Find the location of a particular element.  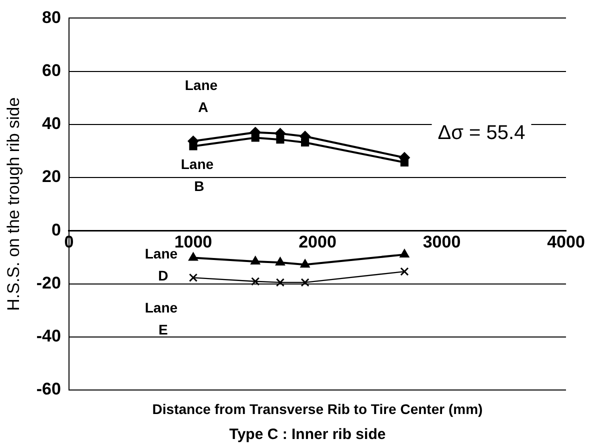

x-tick-label: 1000 is located at coordinates (193, 242).